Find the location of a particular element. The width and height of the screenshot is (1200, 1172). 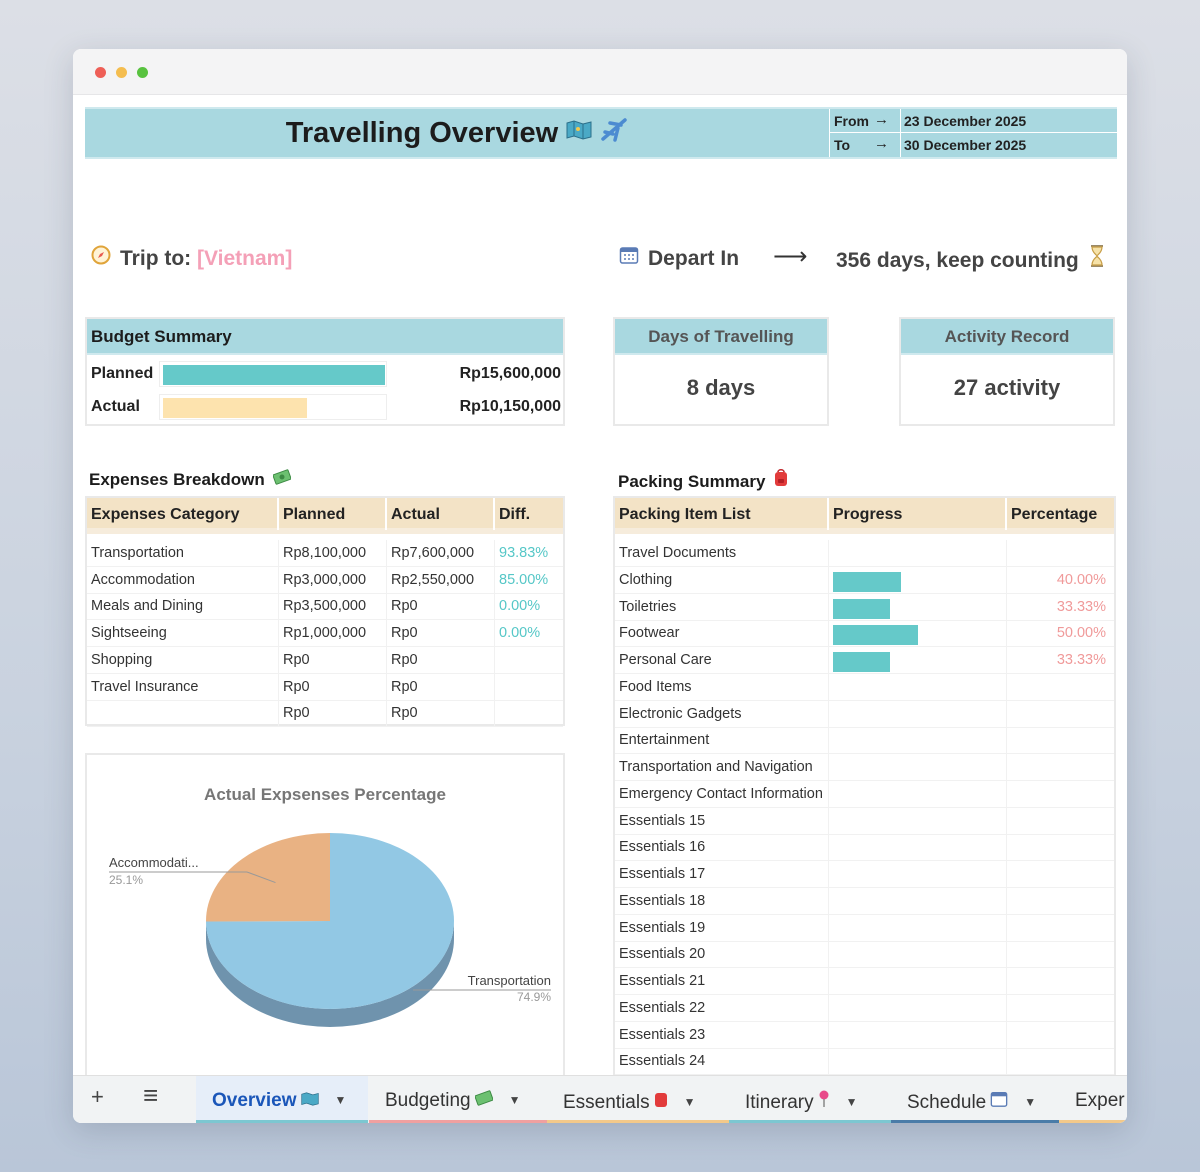

packing-item-cell: Toiletries is located at coordinates (722, 607).